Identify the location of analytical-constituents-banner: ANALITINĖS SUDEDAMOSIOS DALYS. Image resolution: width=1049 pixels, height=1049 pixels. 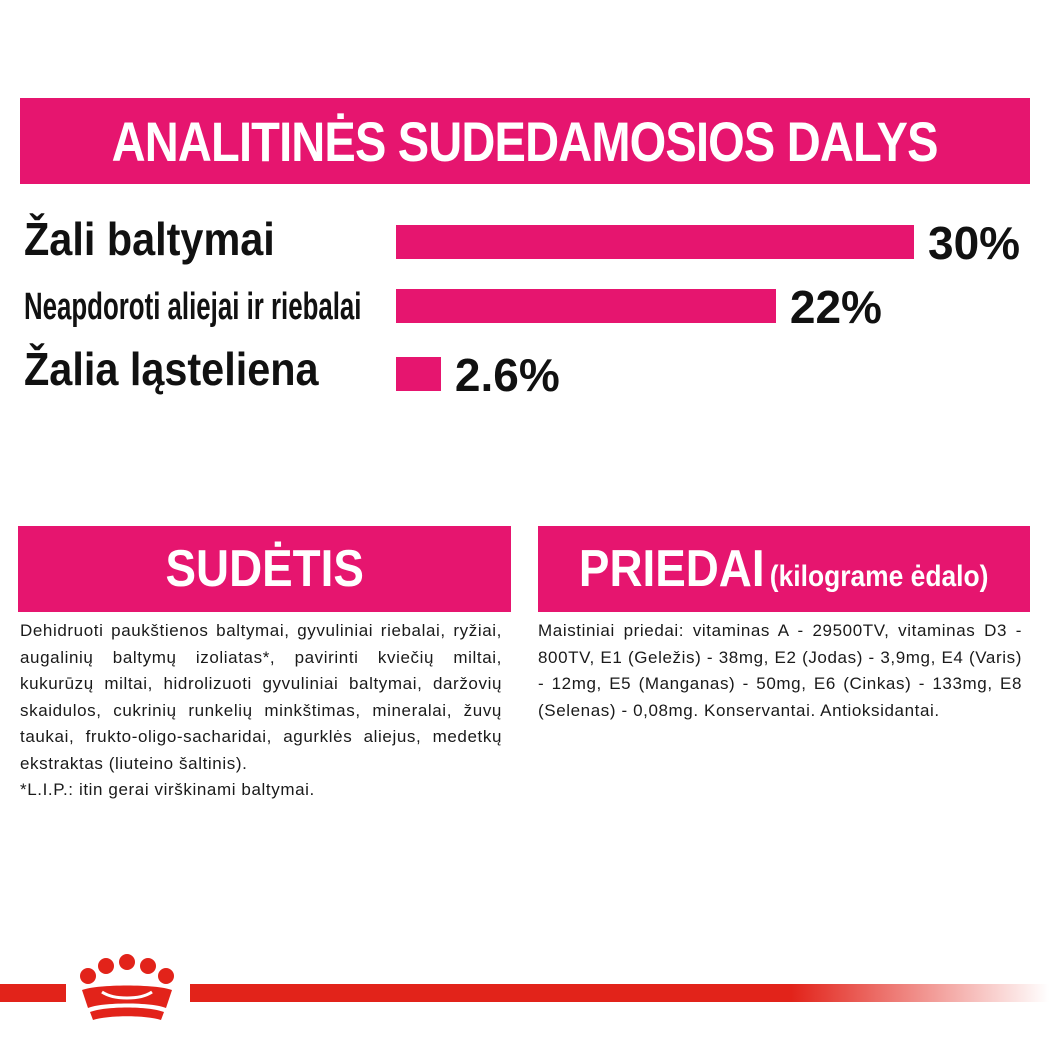
(525, 141).